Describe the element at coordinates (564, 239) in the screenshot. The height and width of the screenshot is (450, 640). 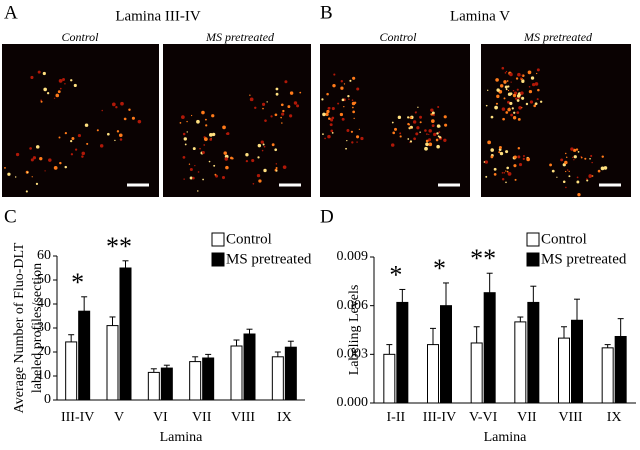
I see `legend-label: Control` at that location.